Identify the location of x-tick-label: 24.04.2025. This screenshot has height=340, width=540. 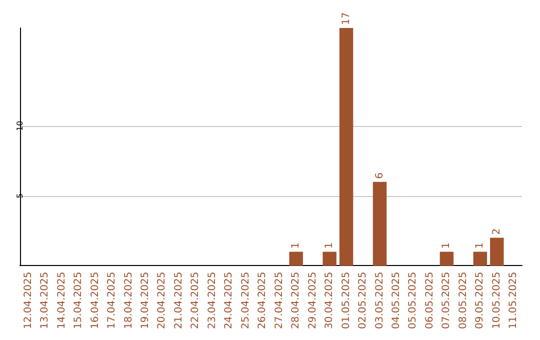
(229, 301).